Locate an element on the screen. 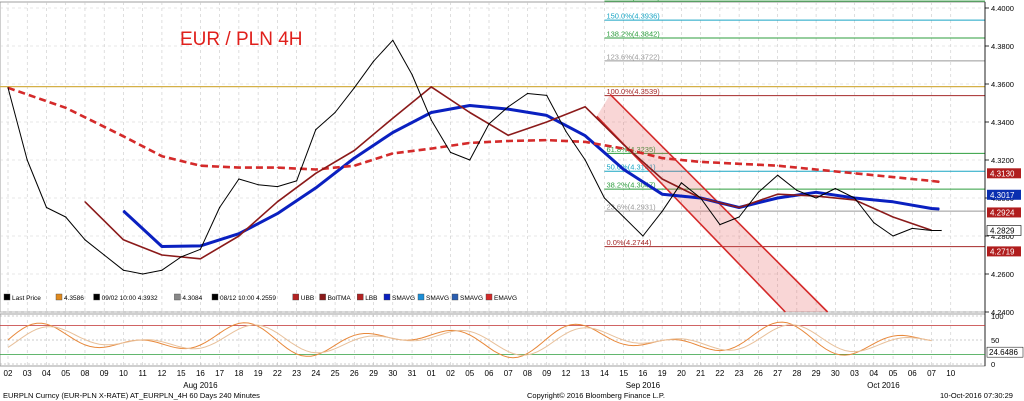 This screenshot has height=401, width=1024. x-tick-label: 19 is located at coordinates (662, 373).